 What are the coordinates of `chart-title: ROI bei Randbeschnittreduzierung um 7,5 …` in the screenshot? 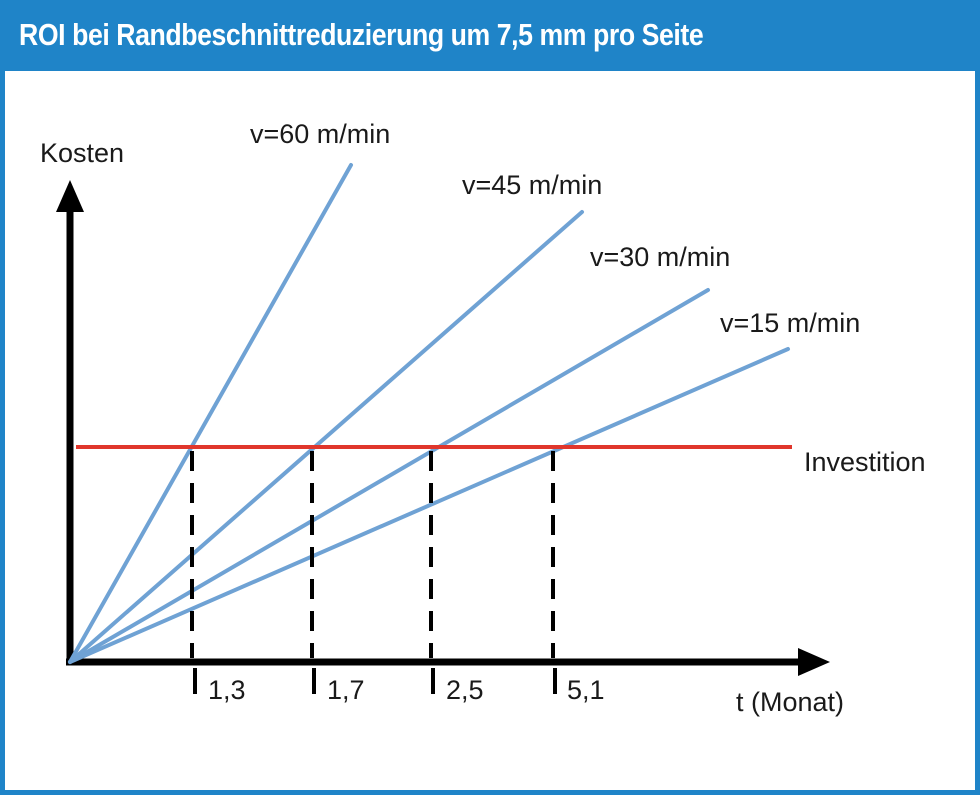 It's located at (361, 34).